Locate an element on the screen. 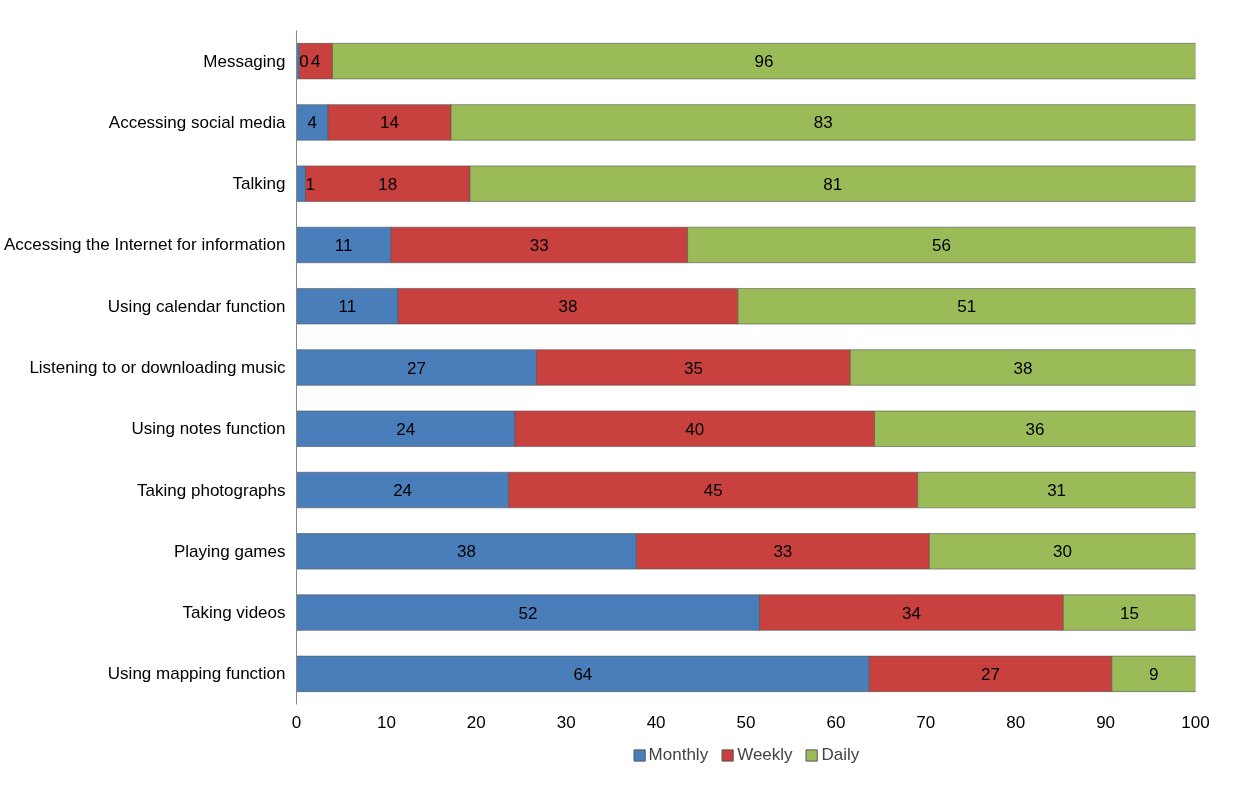  y-tick-label: Messaging is located at coordinates (244, 61).